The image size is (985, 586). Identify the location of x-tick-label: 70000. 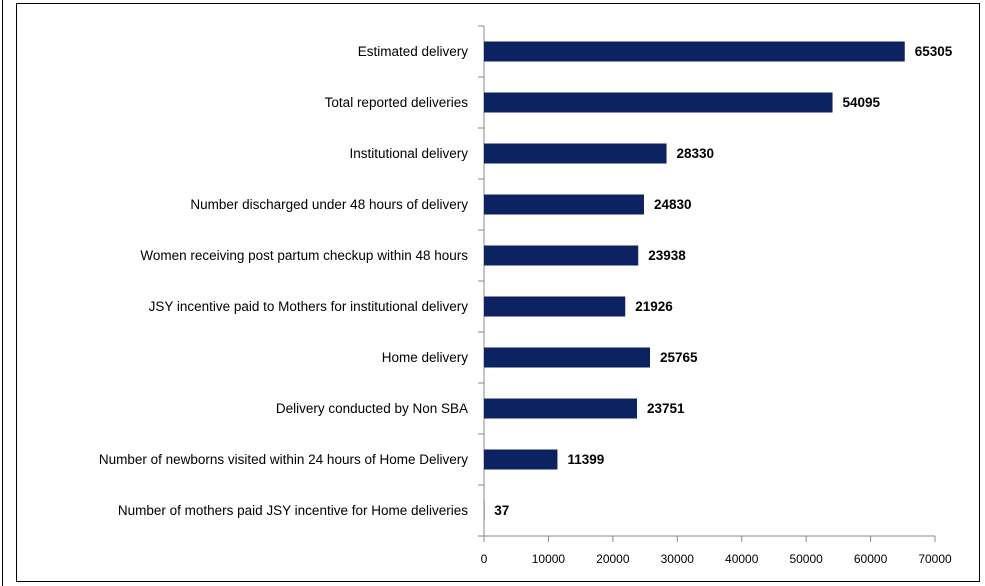
(935, 559).